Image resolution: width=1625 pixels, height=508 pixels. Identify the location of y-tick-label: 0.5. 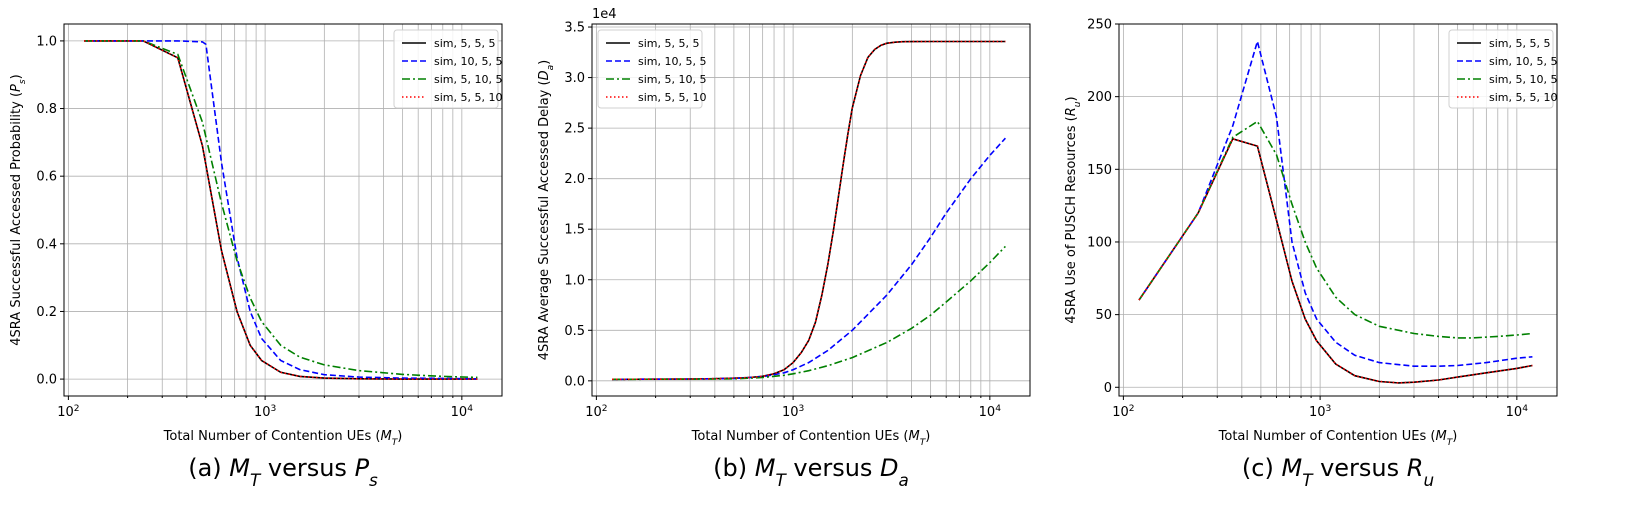
(574, 331).